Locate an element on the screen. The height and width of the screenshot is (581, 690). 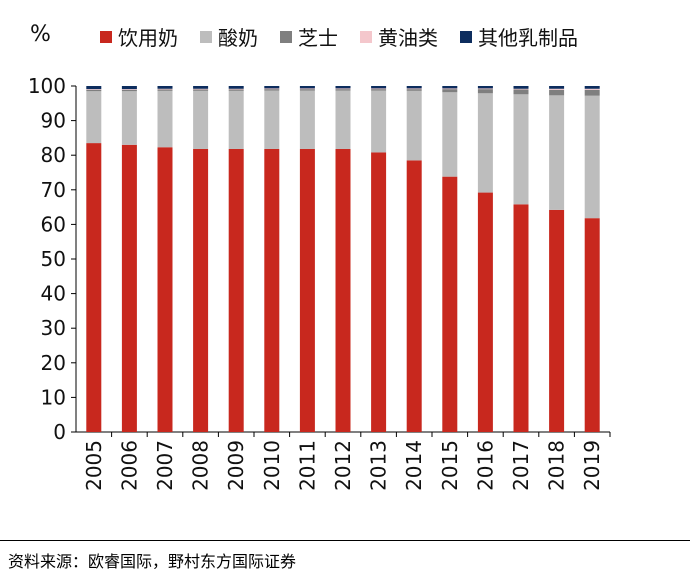
x-tick-label: 2017 is located at coordinates (521, 465).